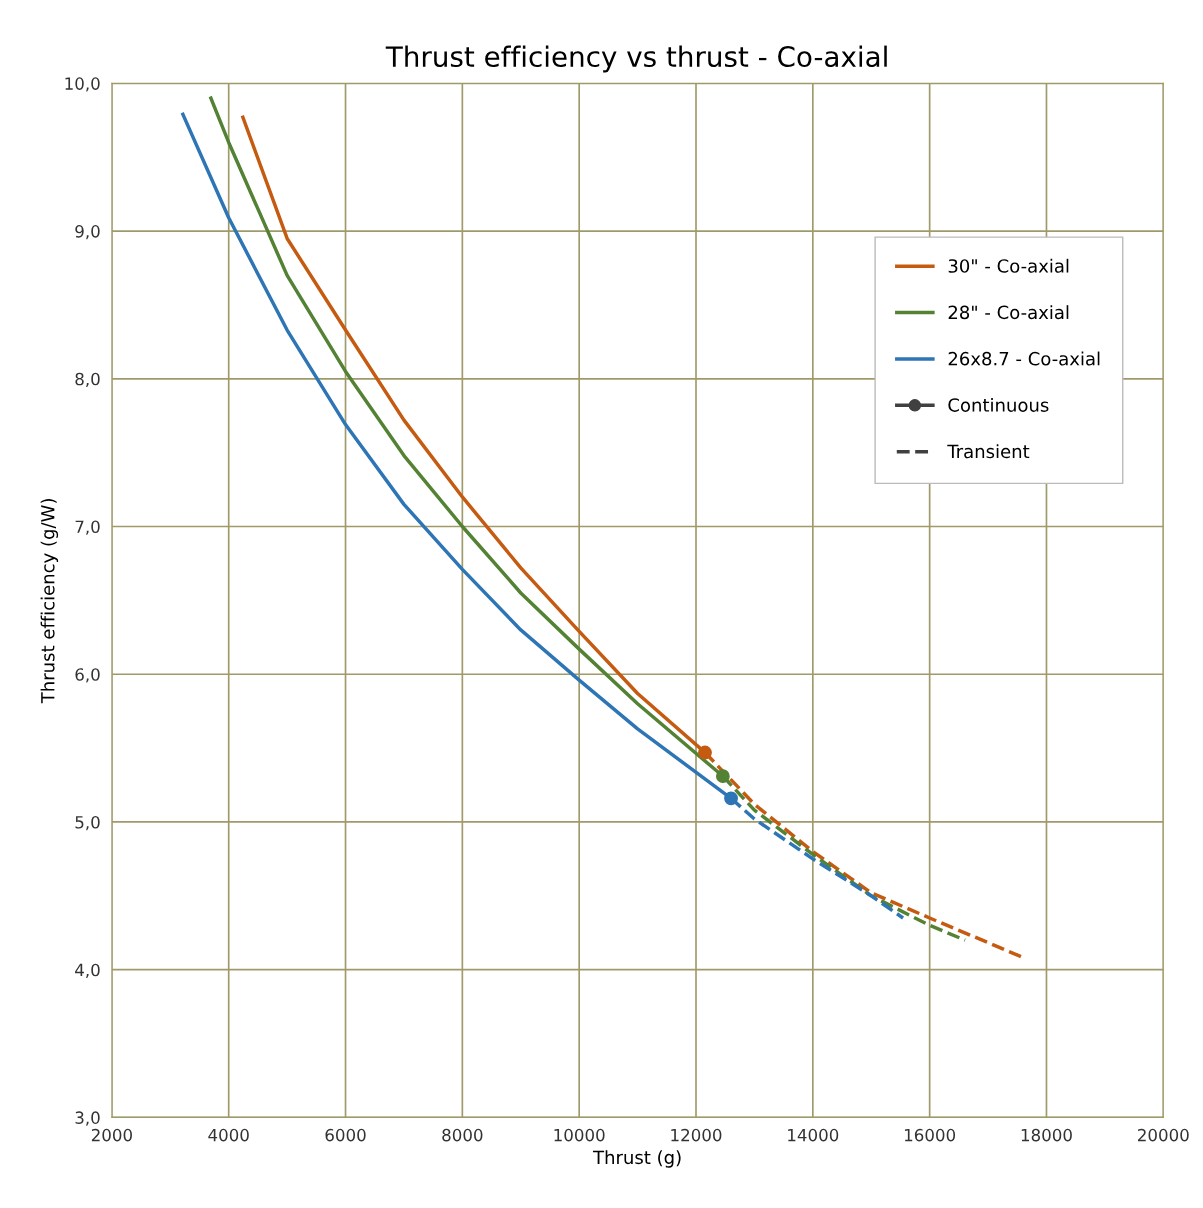 This screenshot has height=1208, width=1203. I want to click on x-tick-label: 8000, so click(462, 1135).